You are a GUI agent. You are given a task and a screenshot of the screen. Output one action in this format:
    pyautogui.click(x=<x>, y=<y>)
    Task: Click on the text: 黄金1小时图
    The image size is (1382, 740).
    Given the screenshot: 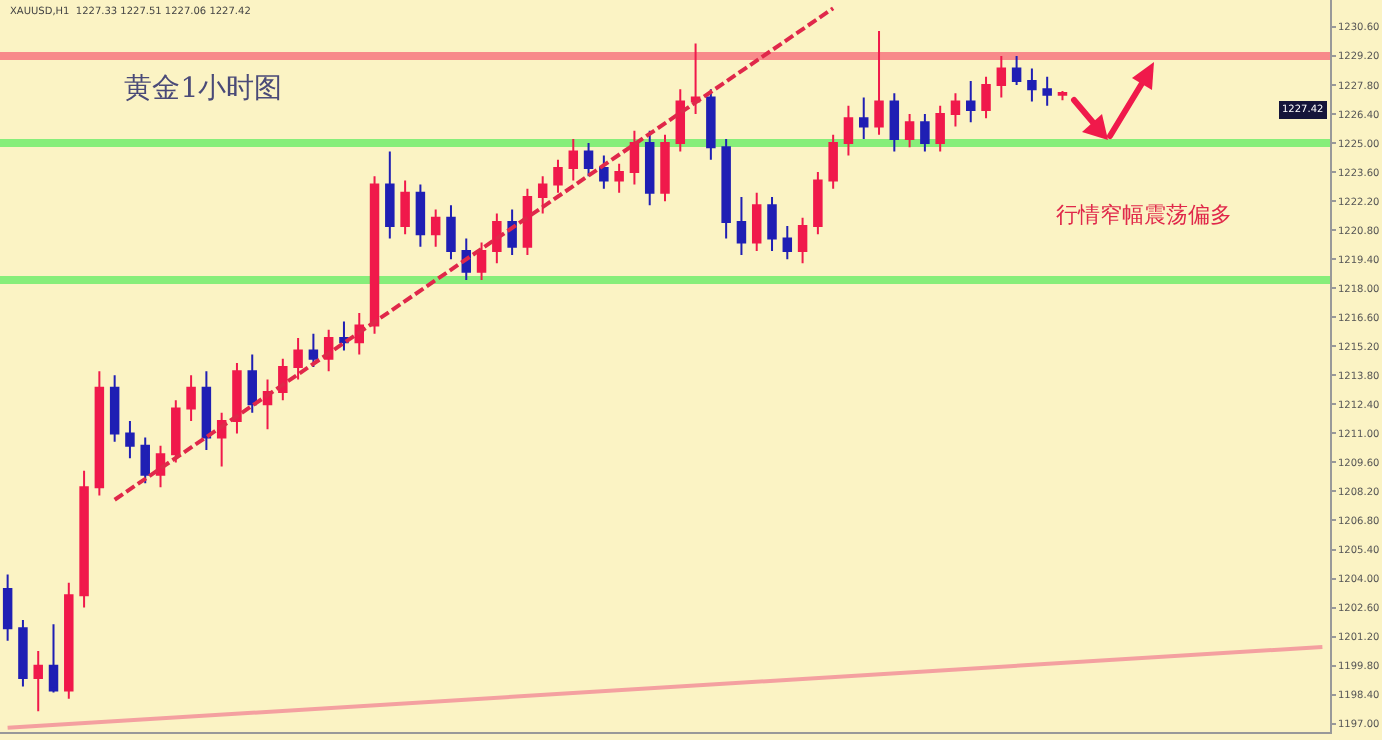 What is the action you would take?
    pyautogui.click(x=203, y=89)
    